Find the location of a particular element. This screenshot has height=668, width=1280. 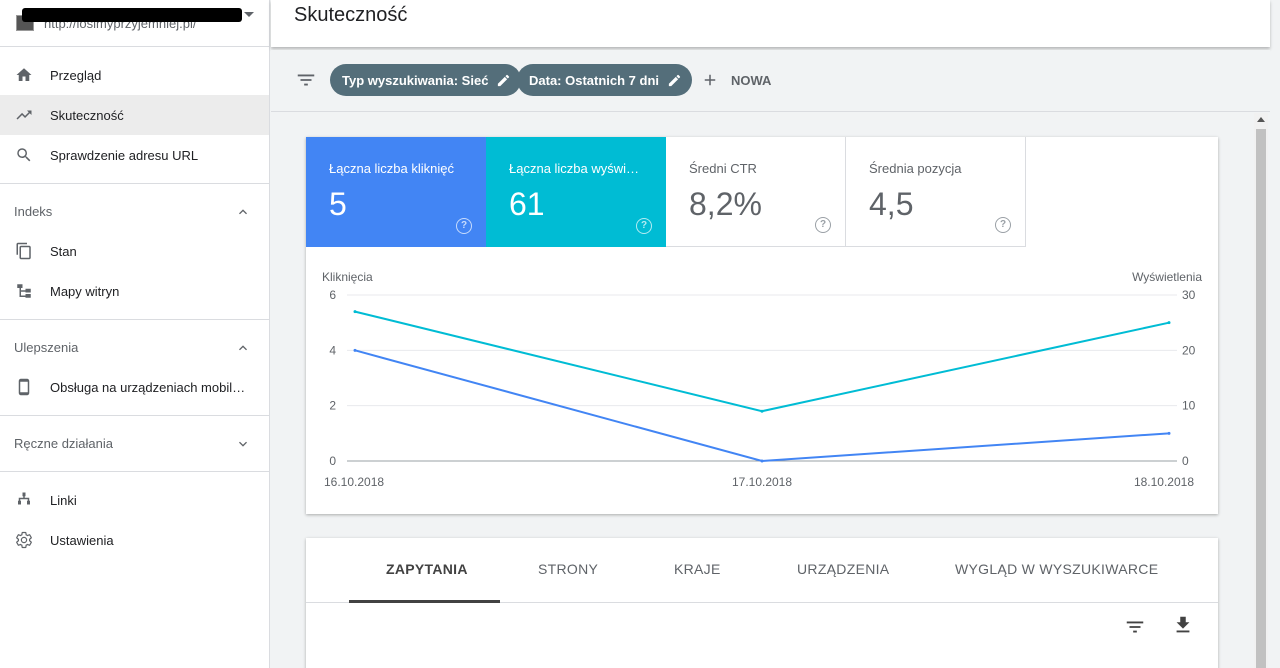

sidebar-item-label: Mapy witryn is located at coordinates (85, 291).